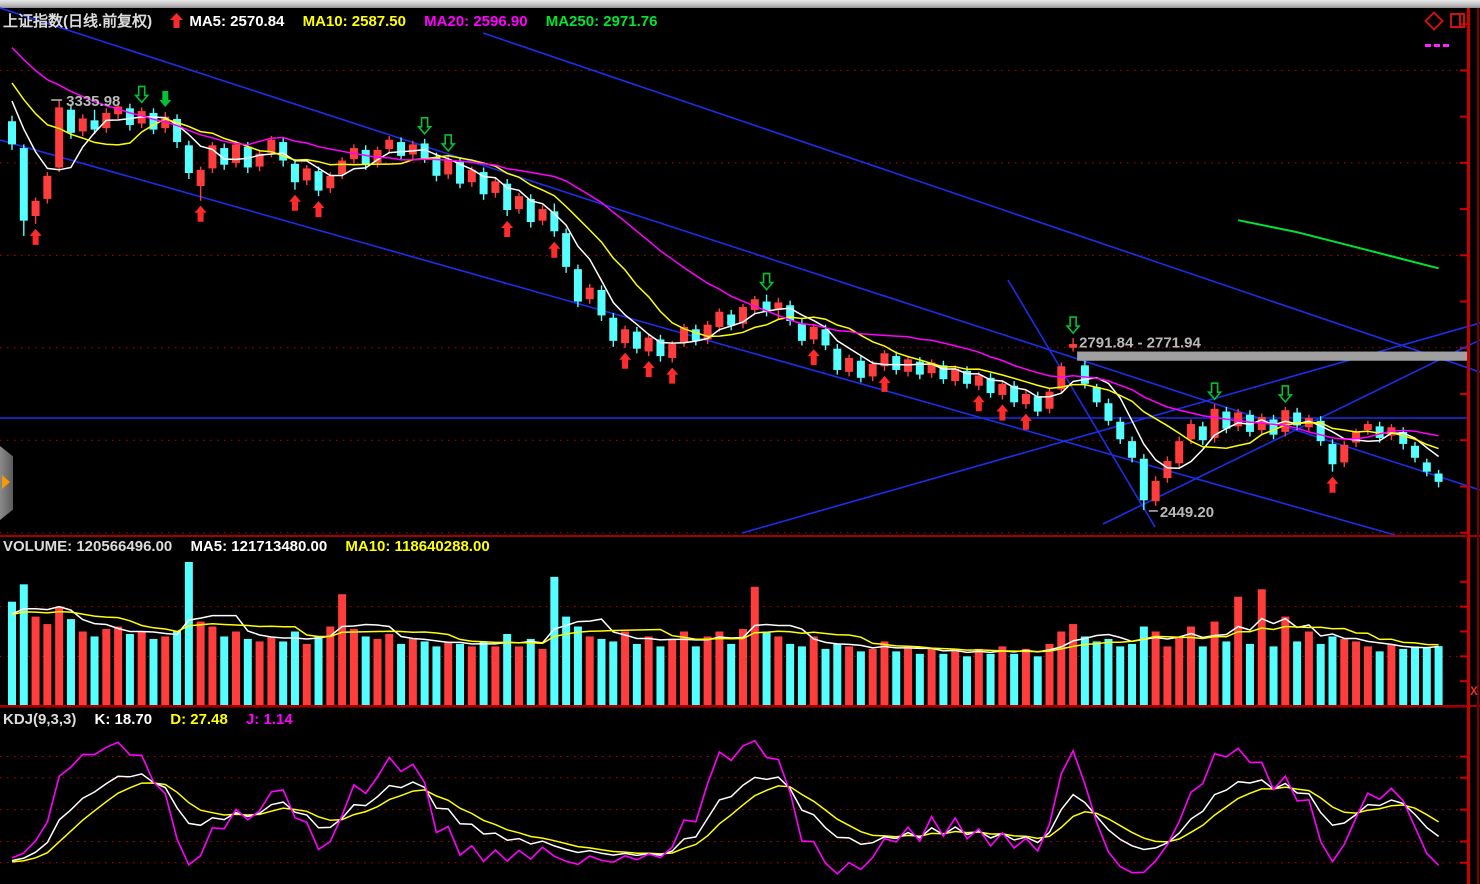  What do you see at coordinates (725, 631) in the screenshot?
I see `volume-ma10-line` at bounding box center [725, 631].